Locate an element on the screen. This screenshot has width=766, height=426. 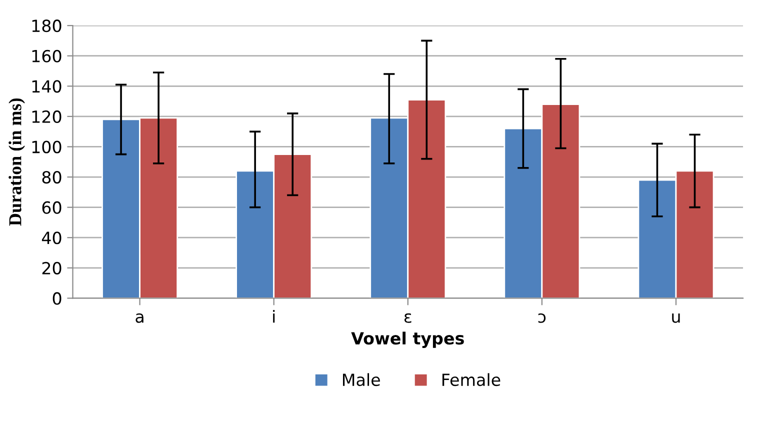
legend-label: Male is located at coordinates (361, 379).